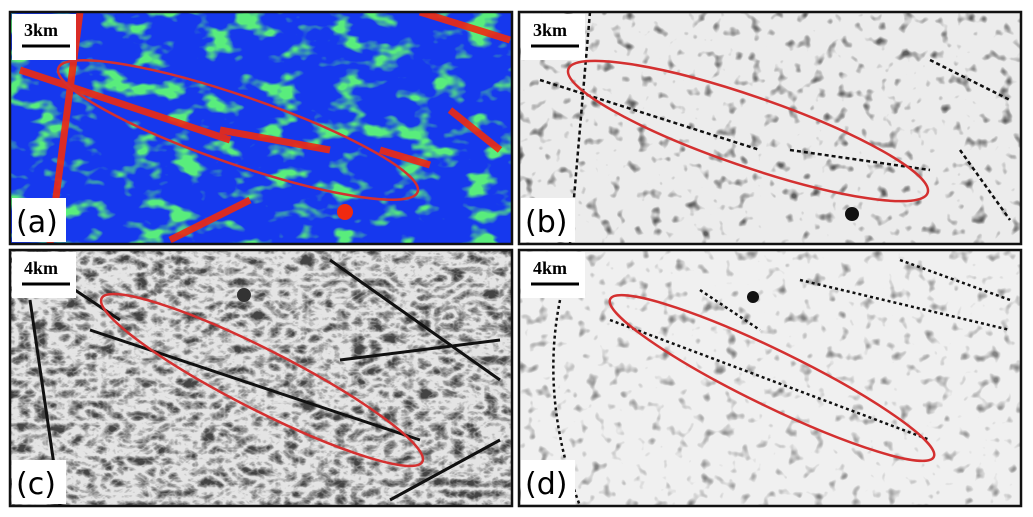 This screenshot has height=517, width=1033. What do you see at coordinates (553, 378) in the screenshot?
I see `panel-d-annotations: 4km (d)` at bounding box center [553, 378].